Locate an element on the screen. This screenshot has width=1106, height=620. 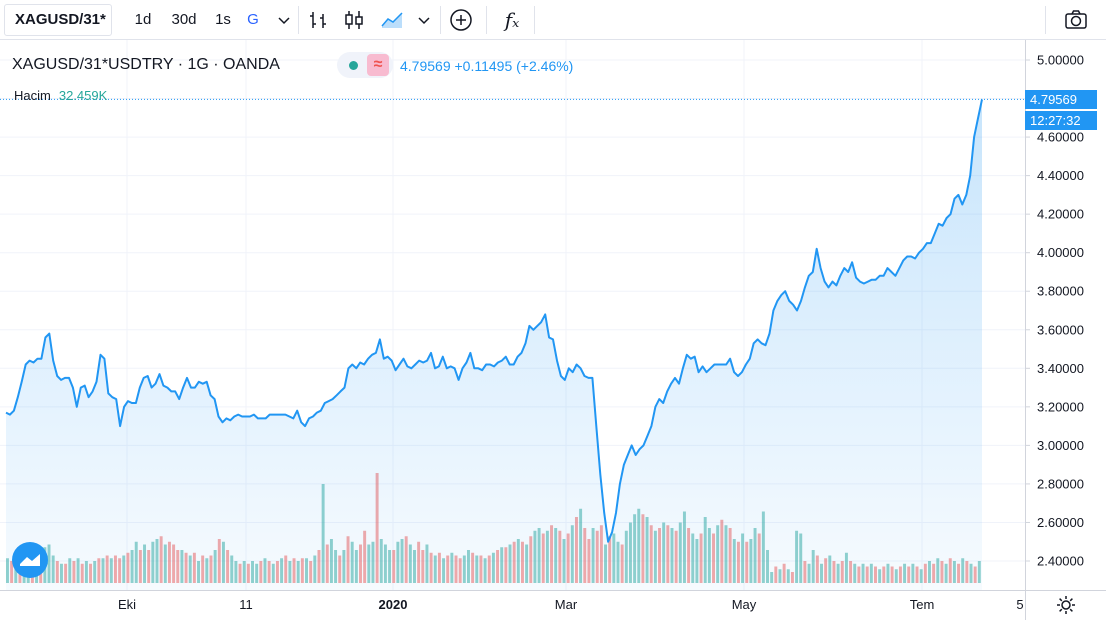
interval-1s-button: 1s is located at coordinates (223, 19).